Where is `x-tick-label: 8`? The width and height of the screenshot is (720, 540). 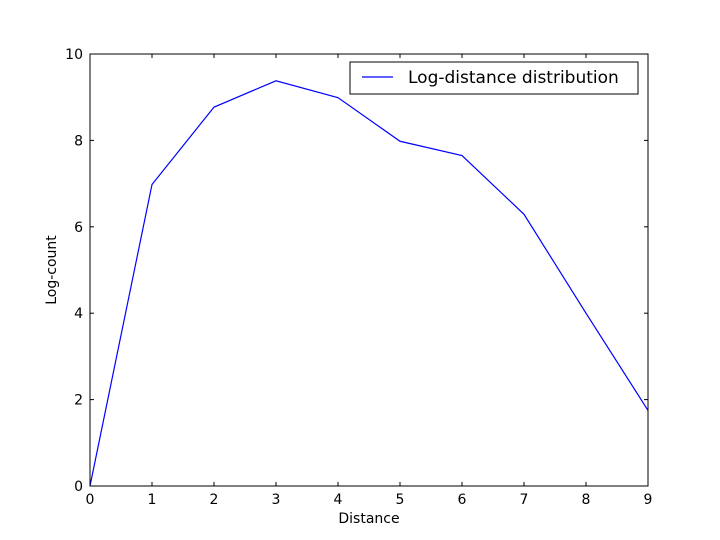 x-tick-label: 8 is located at coordinates (586, 500).